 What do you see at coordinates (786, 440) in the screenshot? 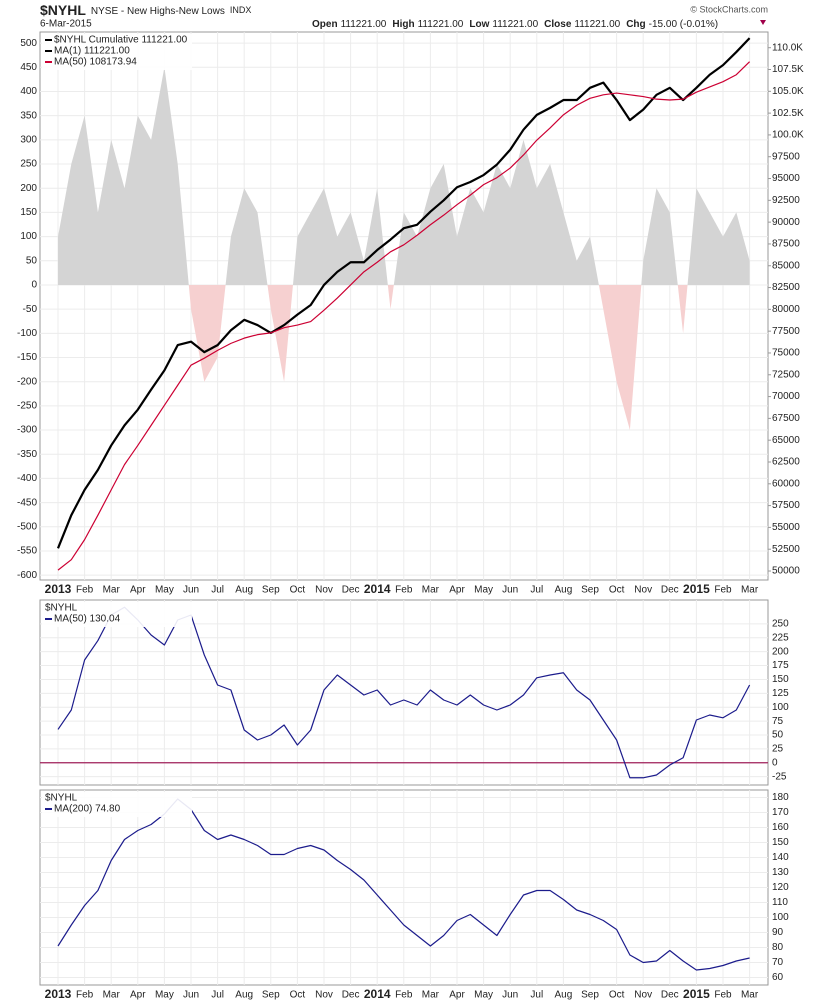
I see `y2-tick-label: 65000` at bounding box center [786, 440].